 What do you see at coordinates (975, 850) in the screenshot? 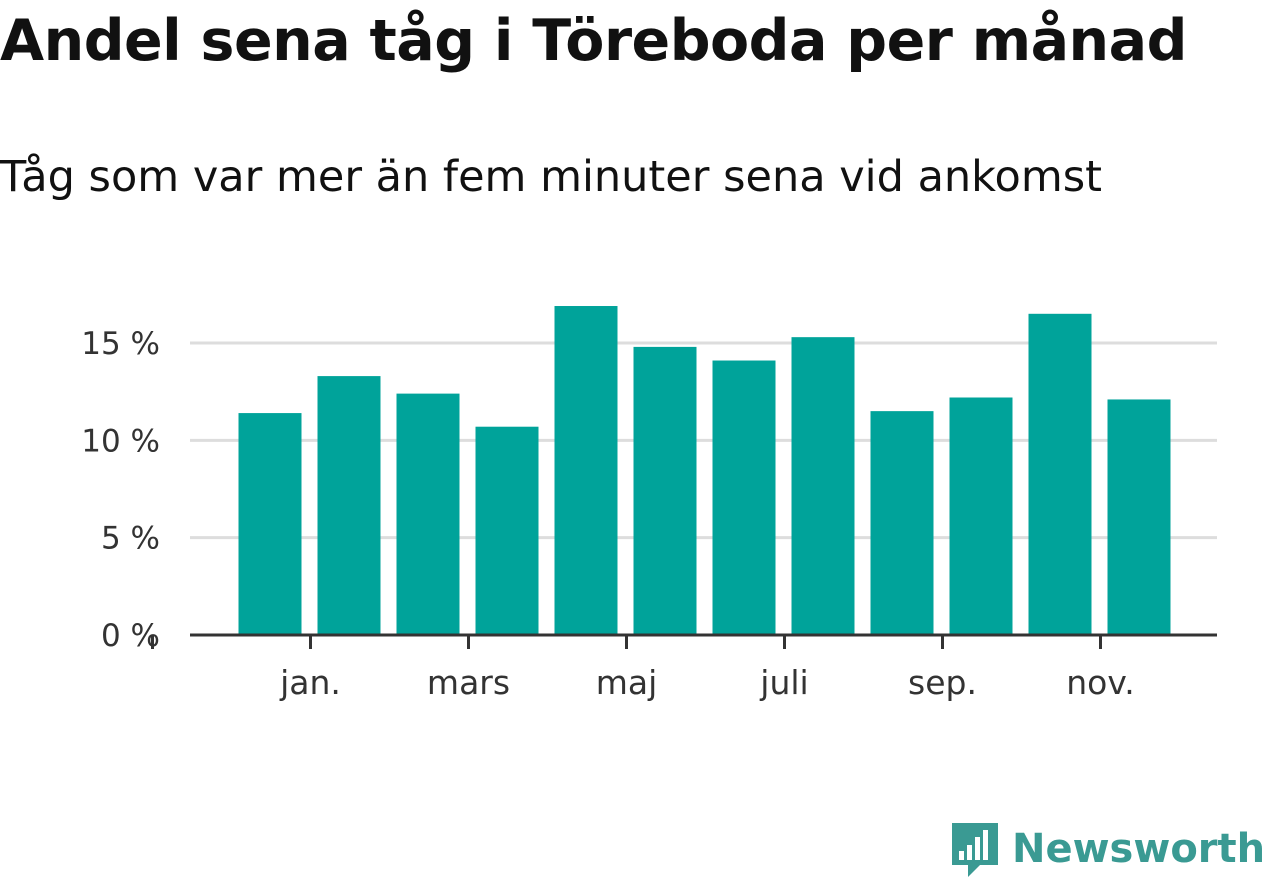
I see `bar-chart-speech-bubble-icon` at bounding box center [975, 850].